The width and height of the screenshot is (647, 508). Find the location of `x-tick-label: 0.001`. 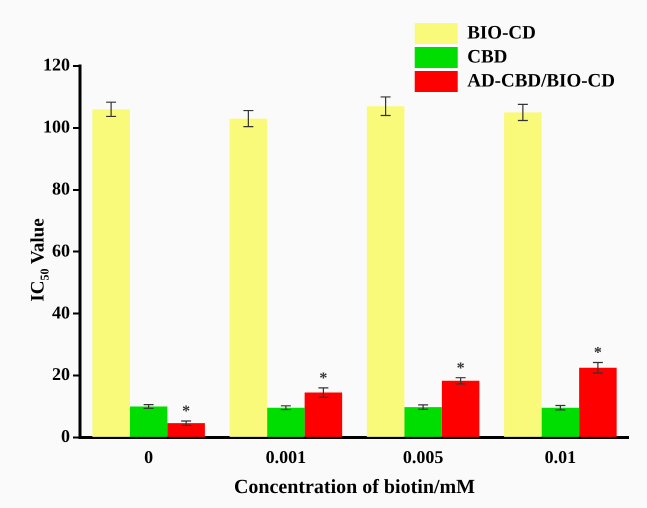

x-tick-label: 0.001 is located at coordinates (286, 456).